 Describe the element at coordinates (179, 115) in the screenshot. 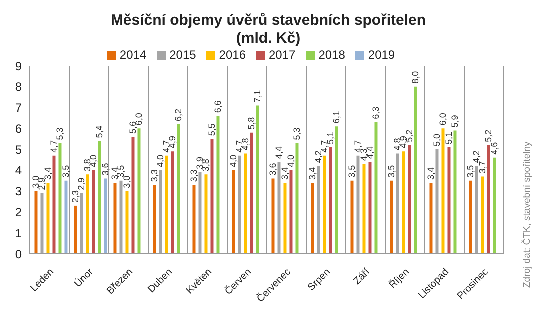

I see `data-label: 6,2` at that location.